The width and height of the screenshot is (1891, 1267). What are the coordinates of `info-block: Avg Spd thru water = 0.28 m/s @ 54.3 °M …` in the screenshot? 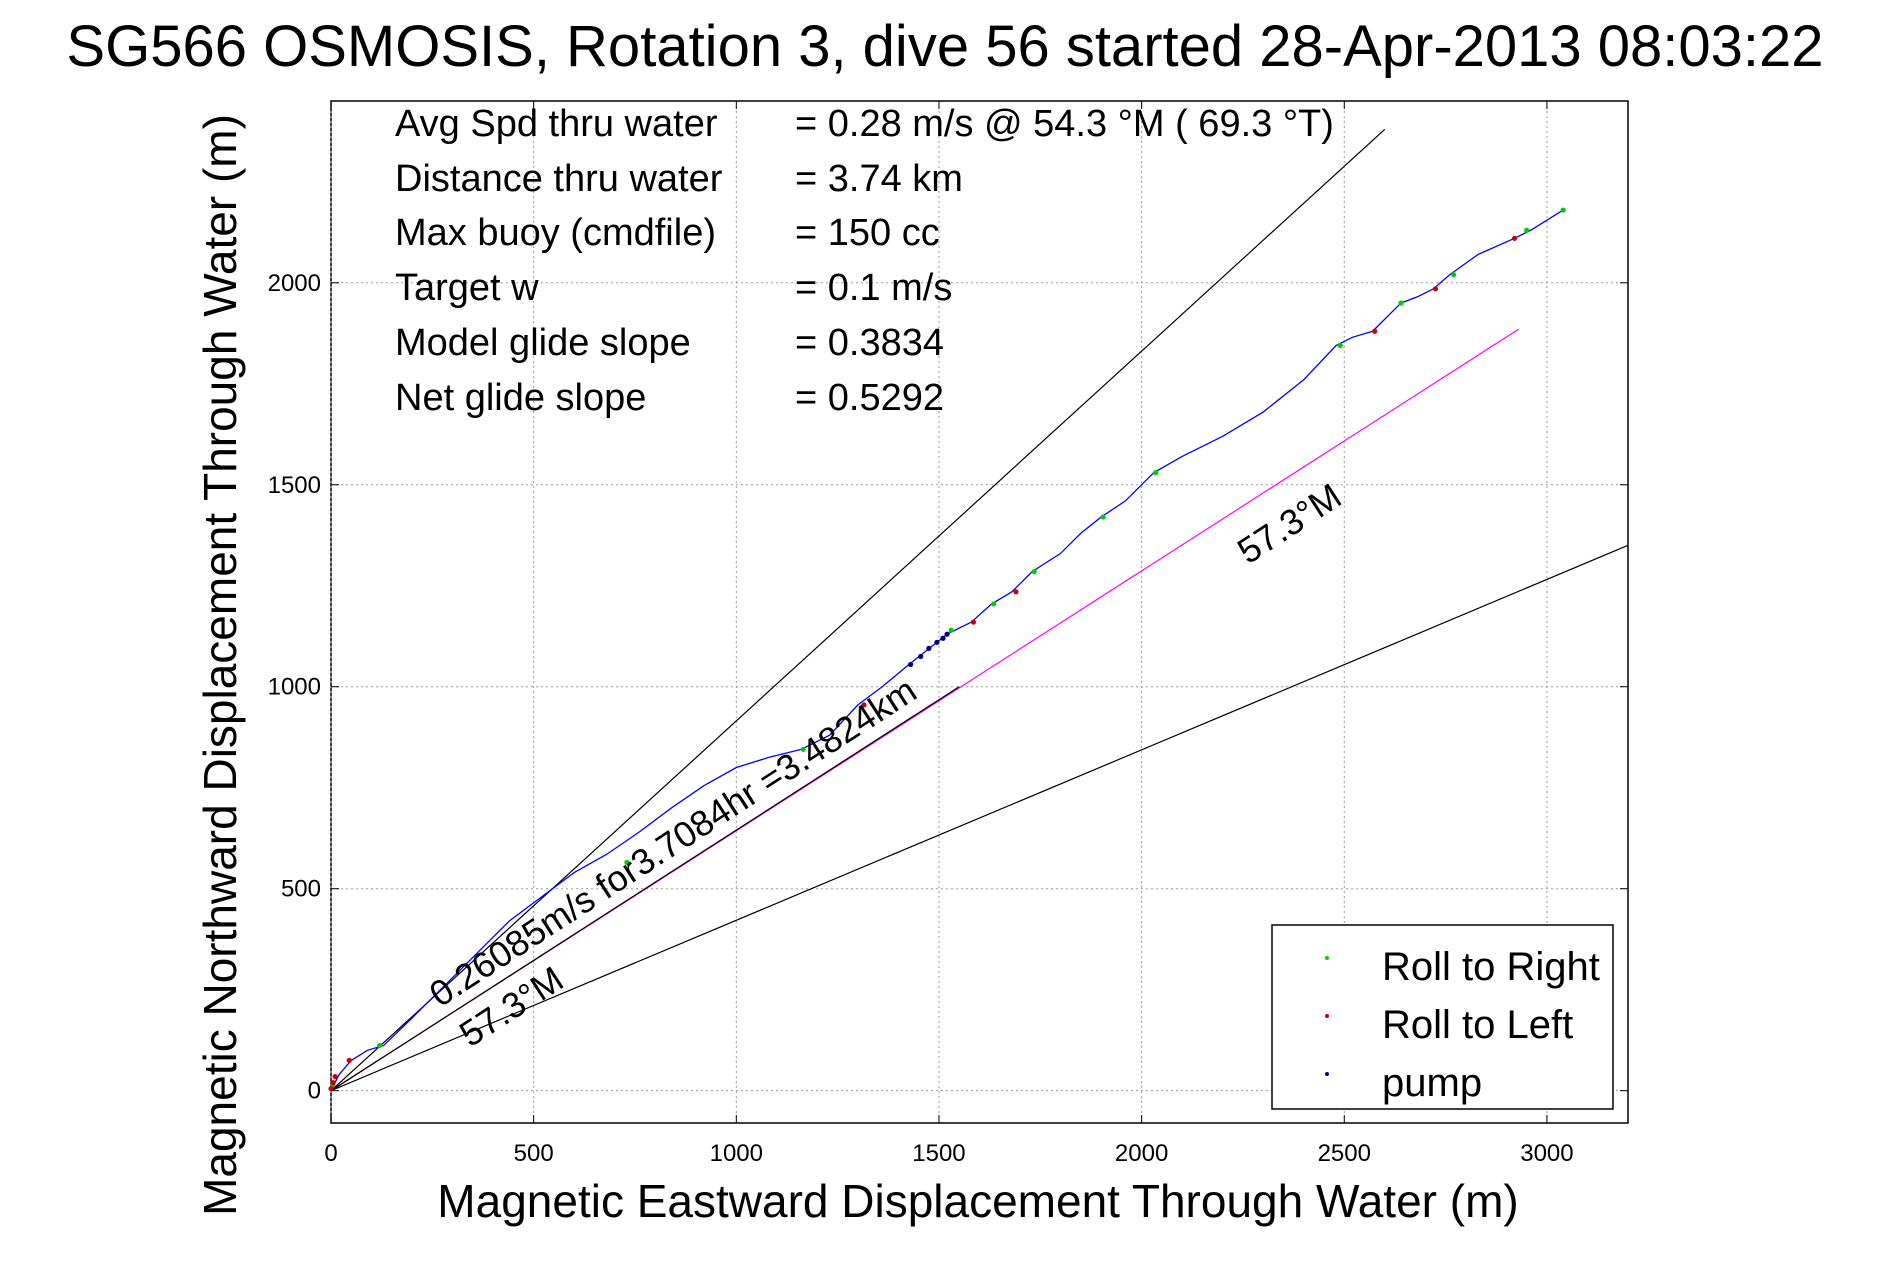 It's located at (864, 261).